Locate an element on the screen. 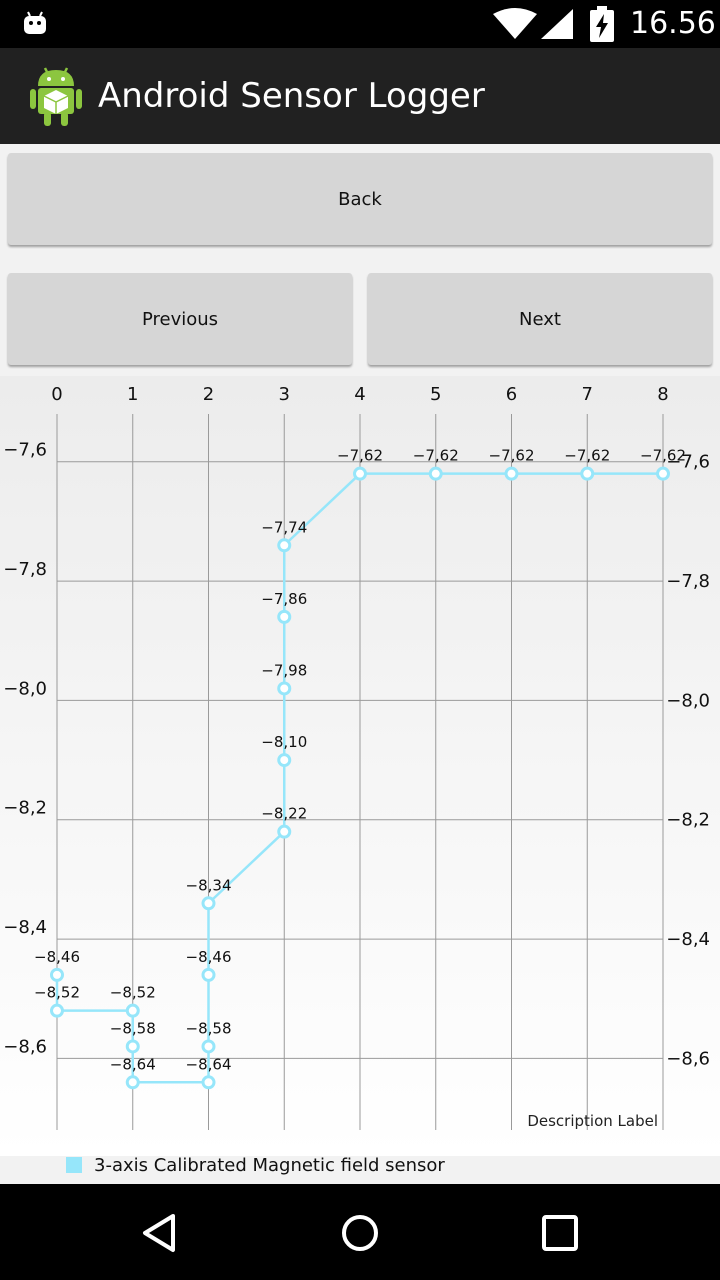  y-tick-label-left: −7,8 is located at coordinates (25, 569).